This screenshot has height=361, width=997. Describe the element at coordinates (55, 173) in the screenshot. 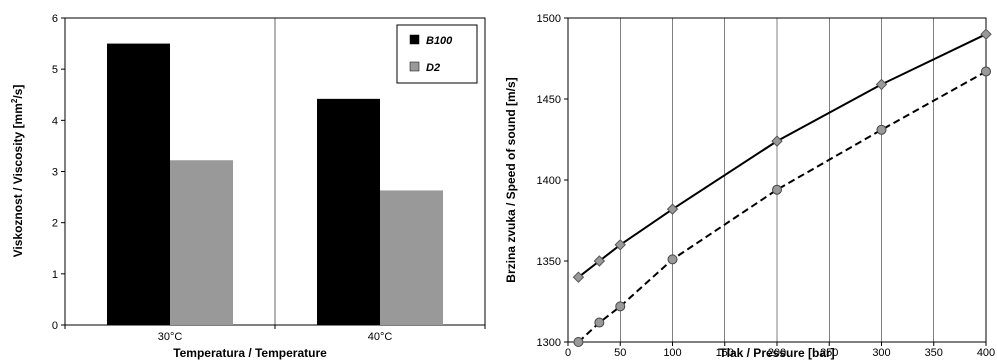

I see `y-tick-label: 3` at that location.